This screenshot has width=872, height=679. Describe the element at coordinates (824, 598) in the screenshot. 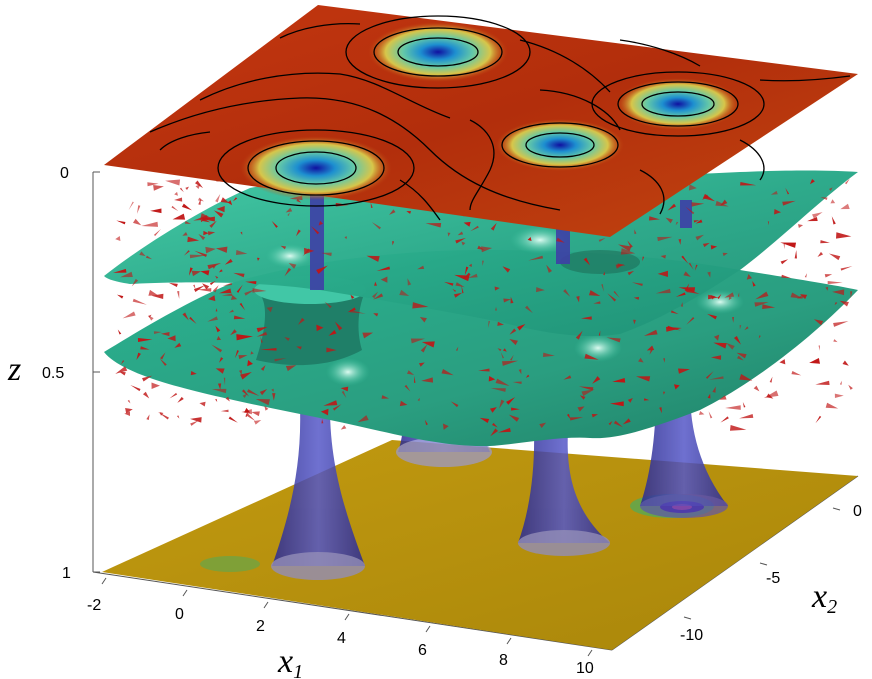

I see `x2-axis-label: x2` at that location.